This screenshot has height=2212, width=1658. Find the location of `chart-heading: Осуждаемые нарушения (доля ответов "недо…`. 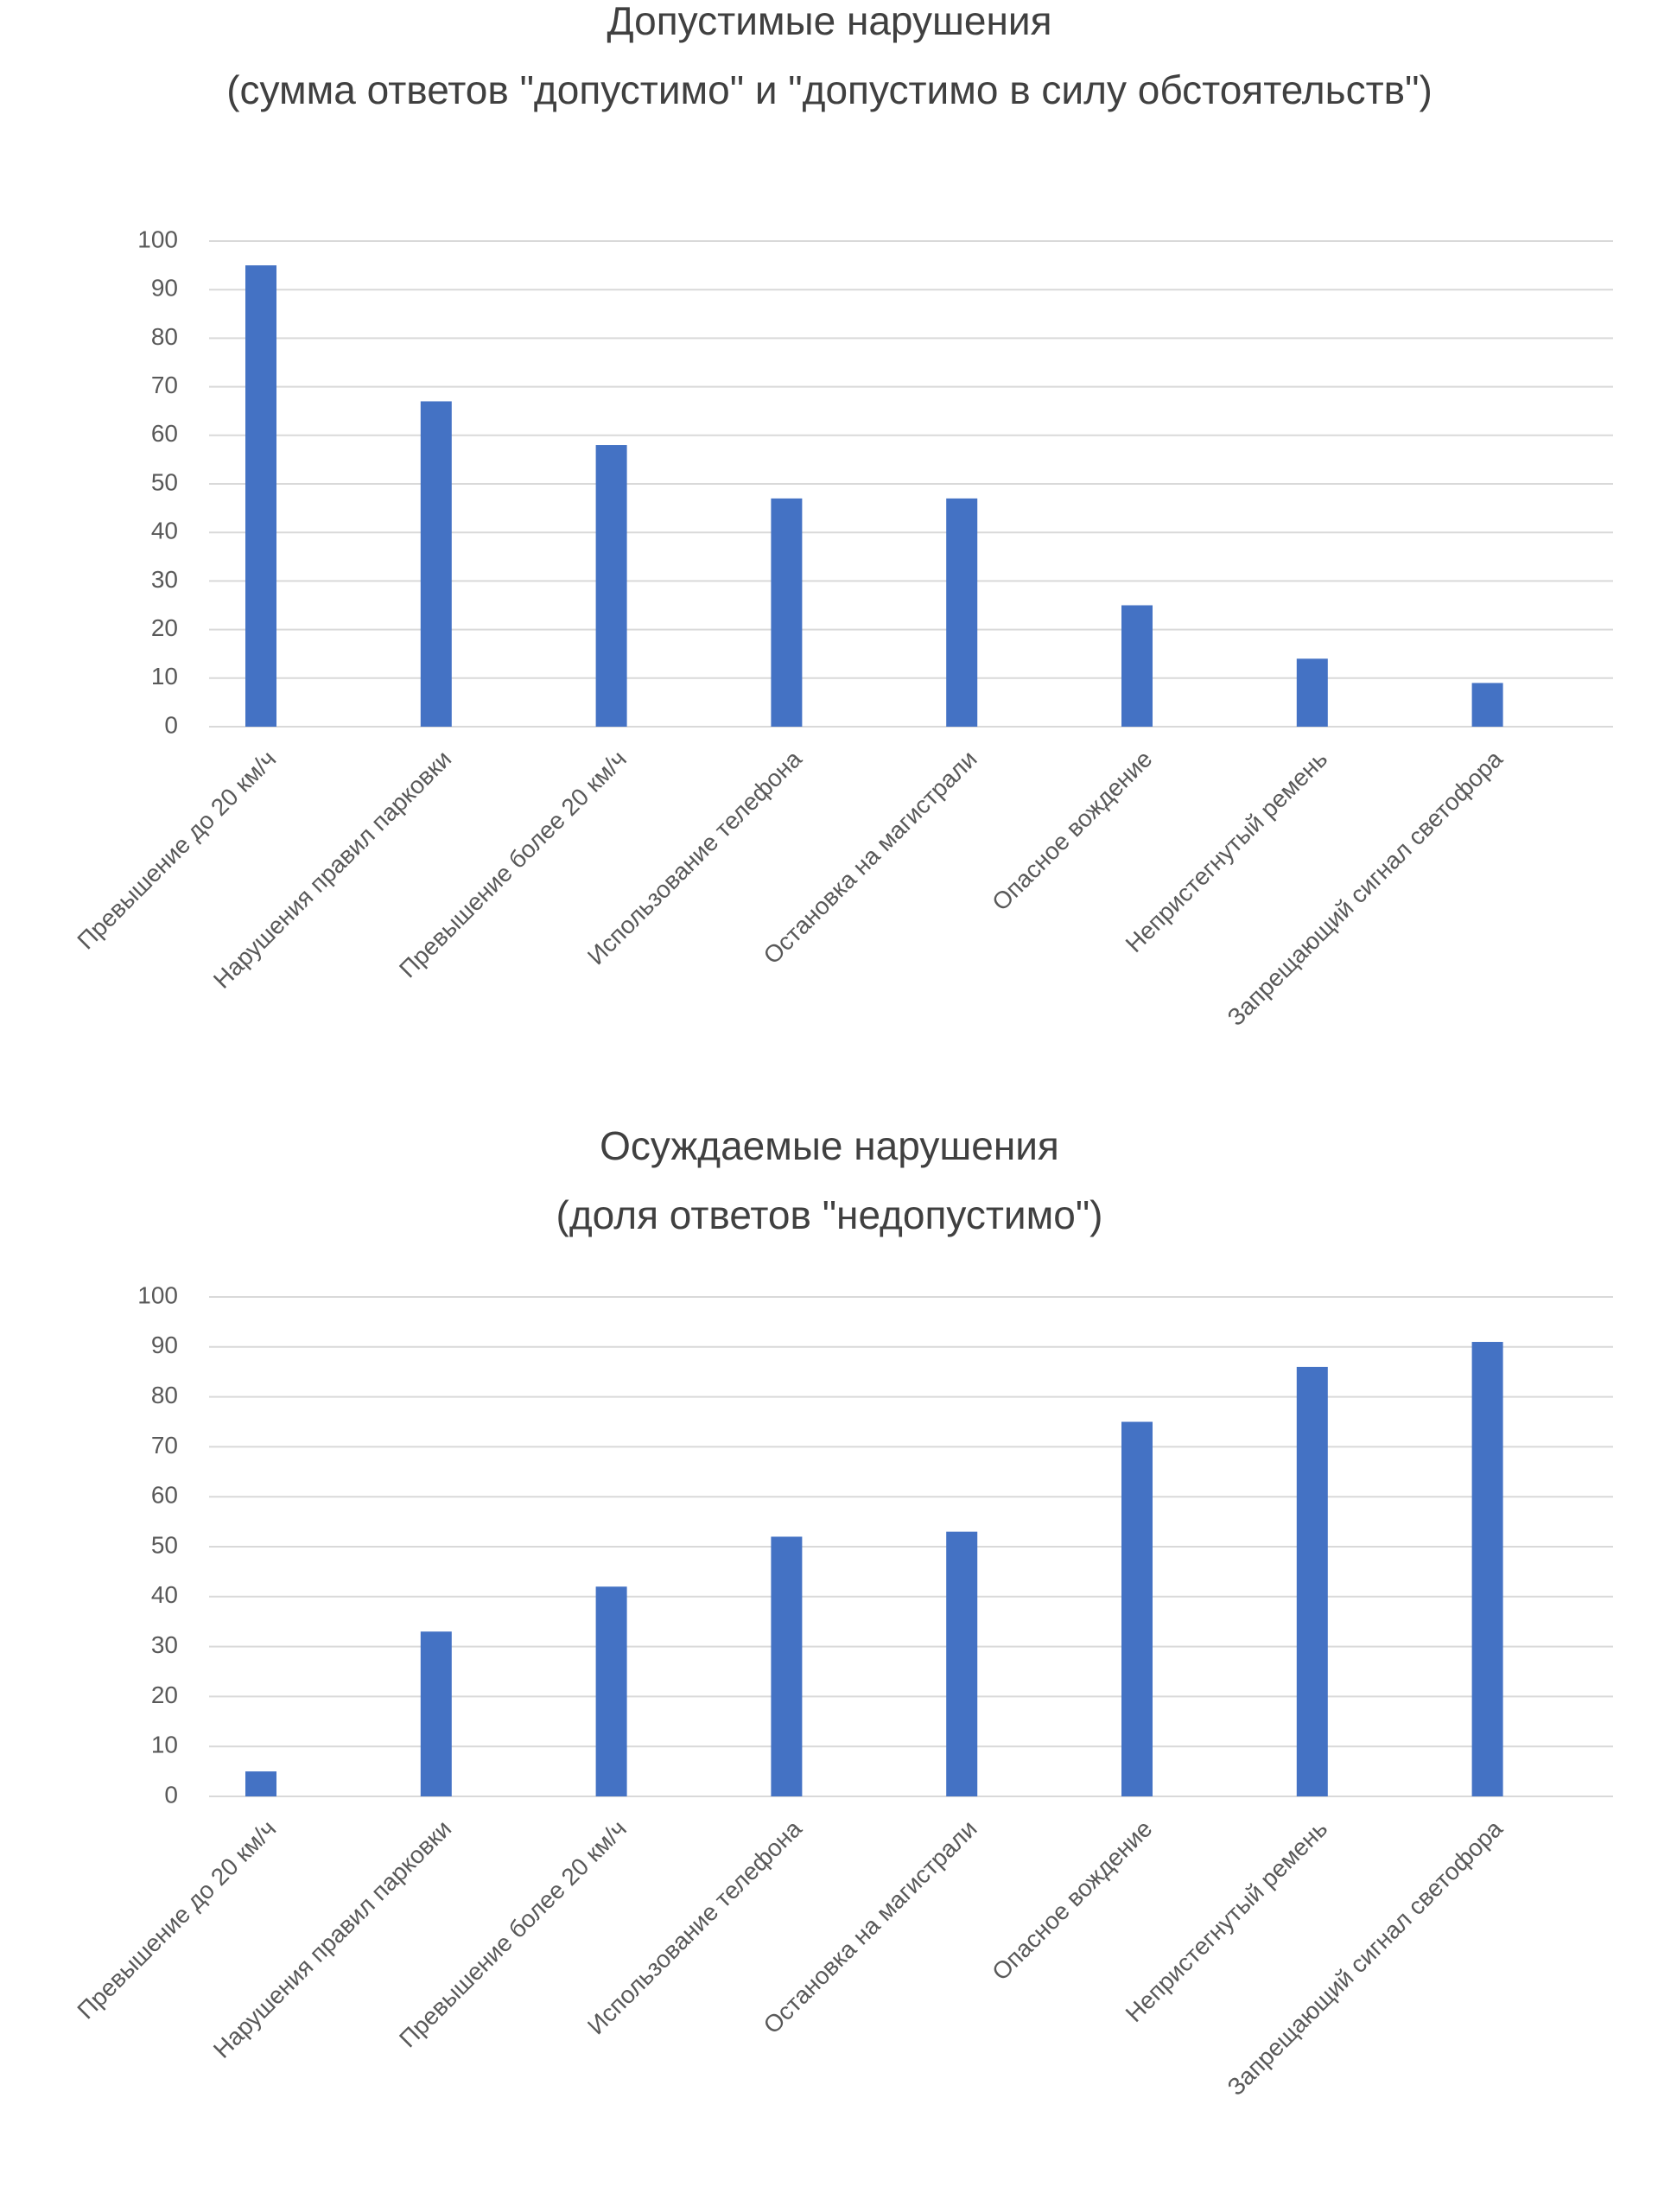

chart-heading: Осуждаемые нарушения (доля ответов "недо… is located at coordinates (829, 1180).